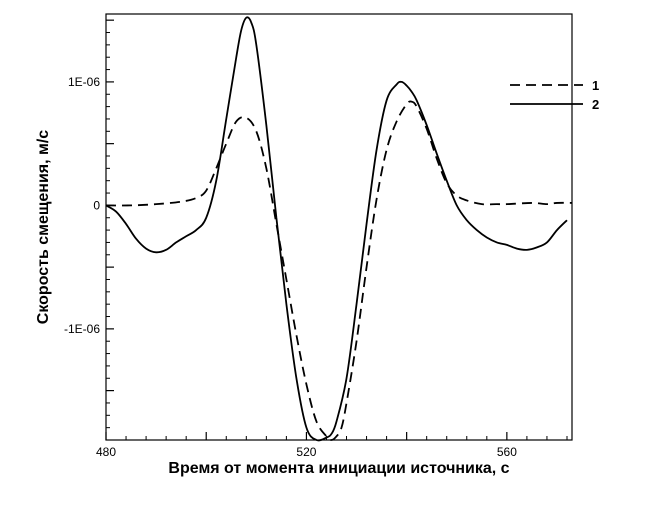 This screenshot has width=651, height=511. I want to click on legend: 1 2, so click(554, 95).